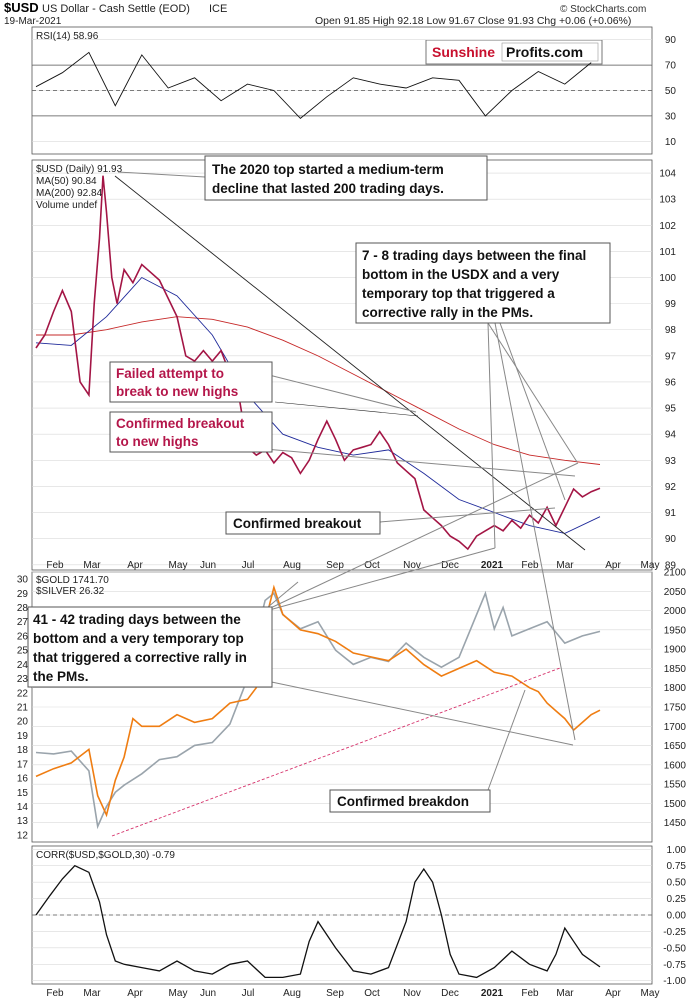  What do you see at coordinates (191, 432) in the screenshot?
I see `annotation-confirmed-breakout-red: Confirmed breakout to new highs` at bounding box center [191, 432].